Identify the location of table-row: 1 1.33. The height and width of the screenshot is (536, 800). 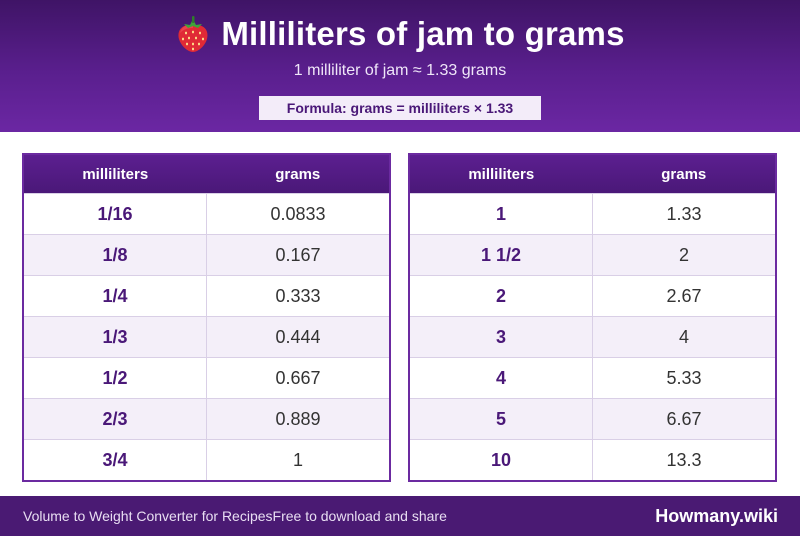
(592, 213).